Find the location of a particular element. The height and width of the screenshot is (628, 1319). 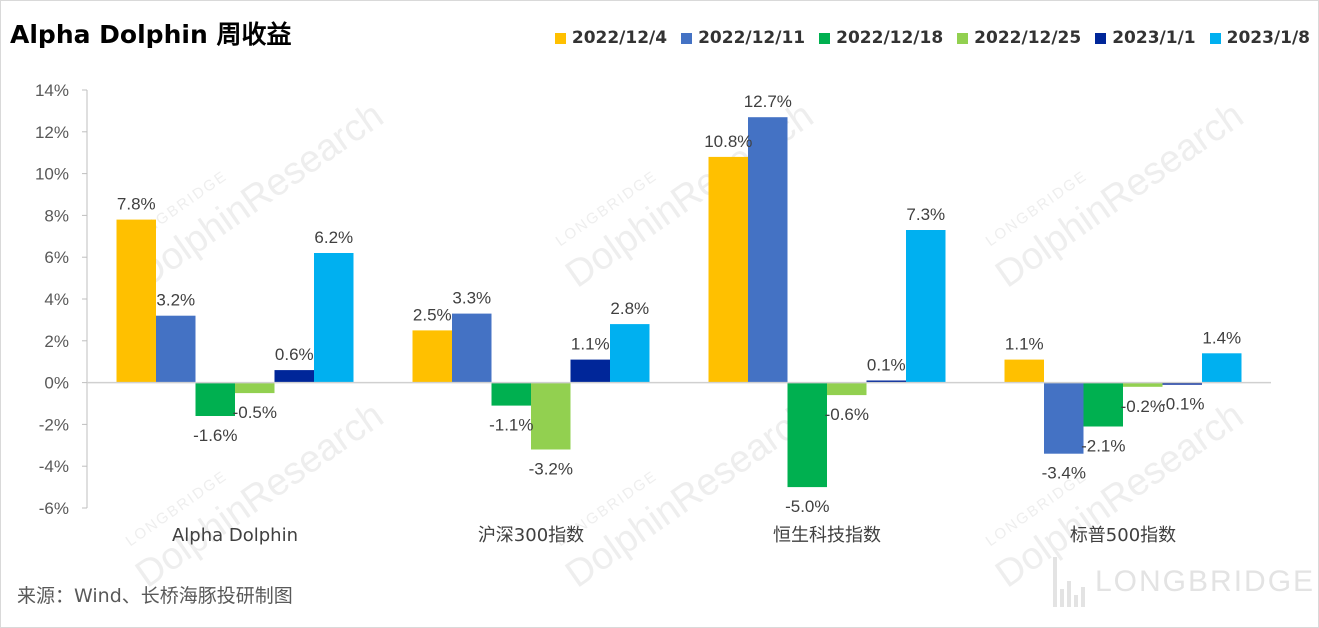

source-note: 来源：Wind、长桥海豚投研制图 is located at coordinates (155, 596).